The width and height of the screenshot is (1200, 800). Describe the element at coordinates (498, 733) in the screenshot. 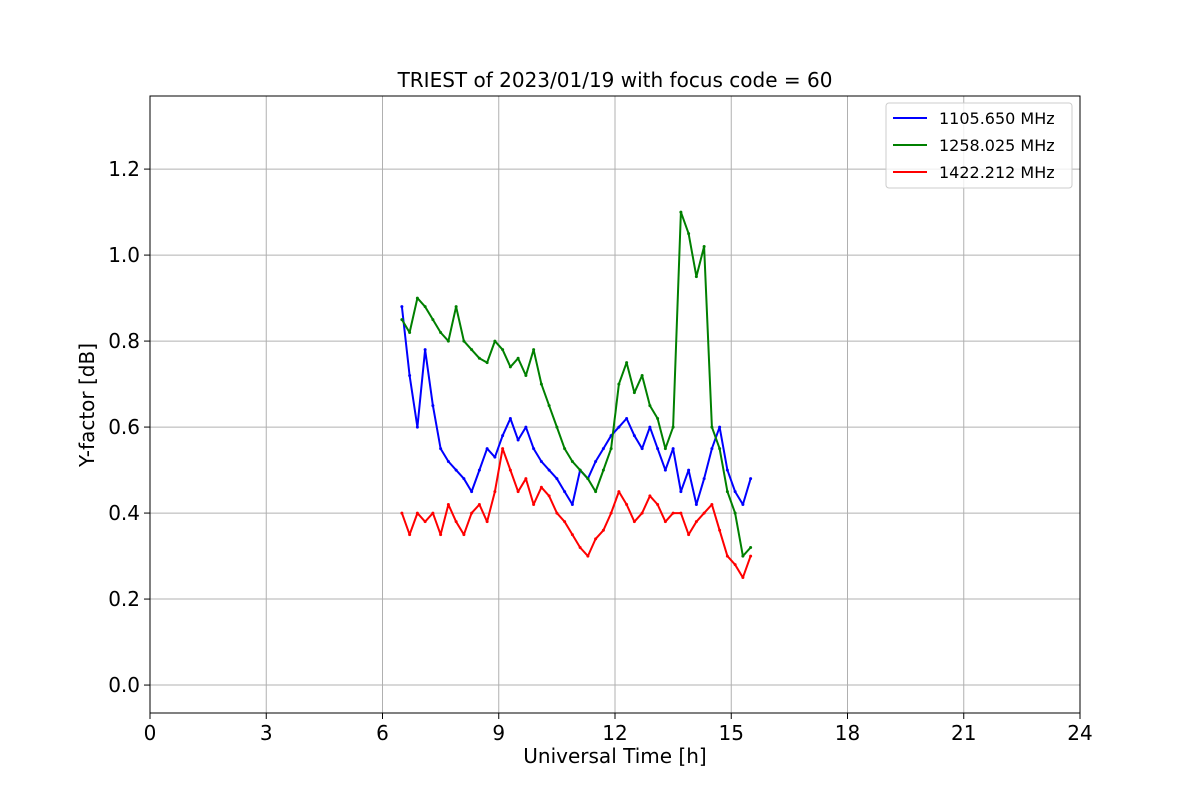

I see `x-tick-label: 9` at that location.